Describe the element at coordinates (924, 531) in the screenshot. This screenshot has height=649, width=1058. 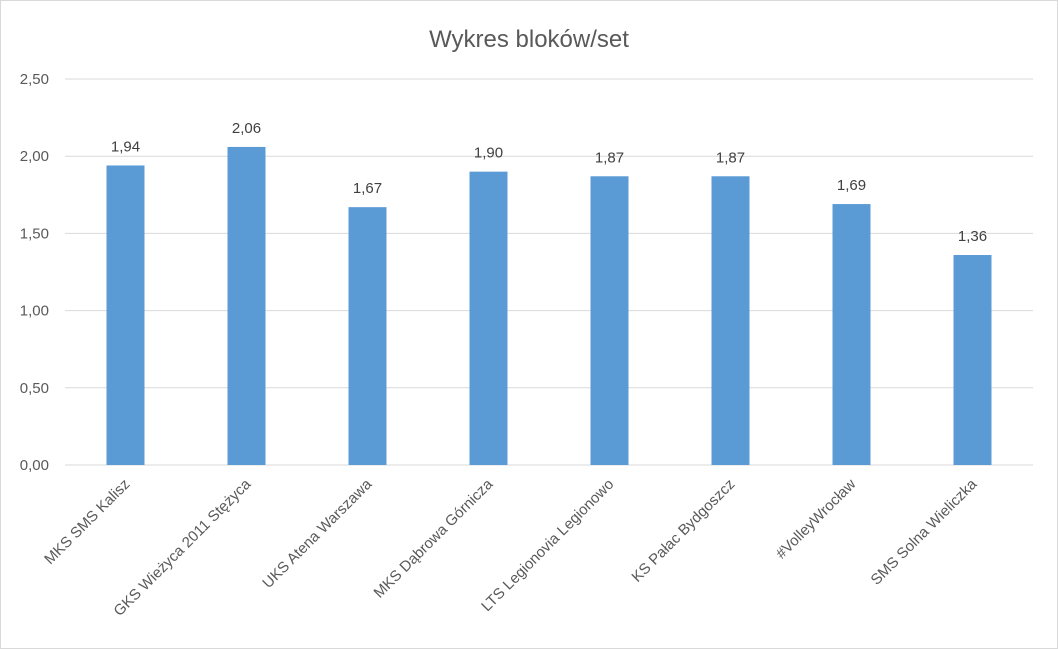
I see `x-category-label: SMS Solna Wieliczka` at that location.